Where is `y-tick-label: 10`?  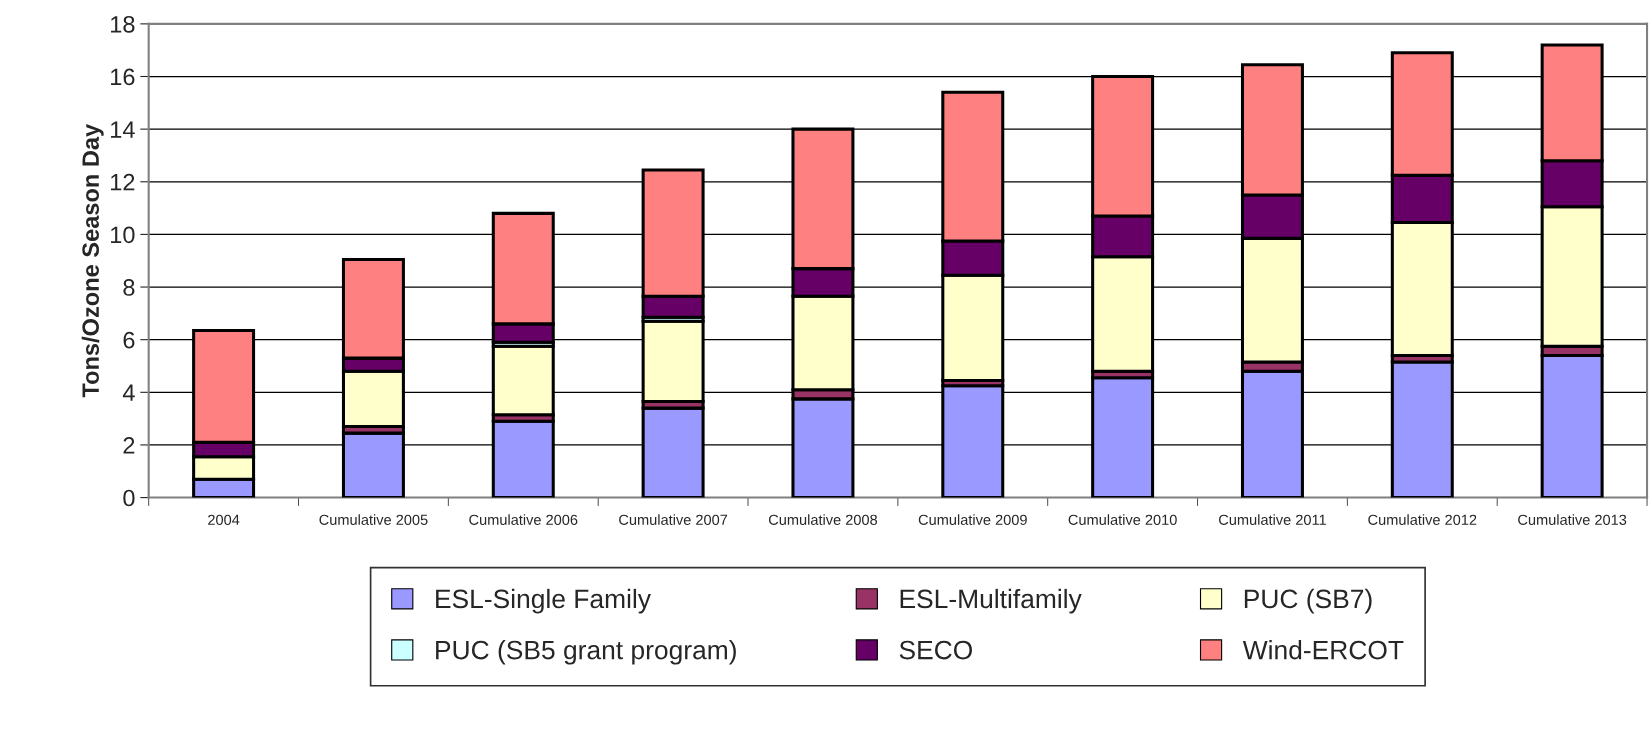
y-tick-label: 10 is located at coordinates (123, 235).